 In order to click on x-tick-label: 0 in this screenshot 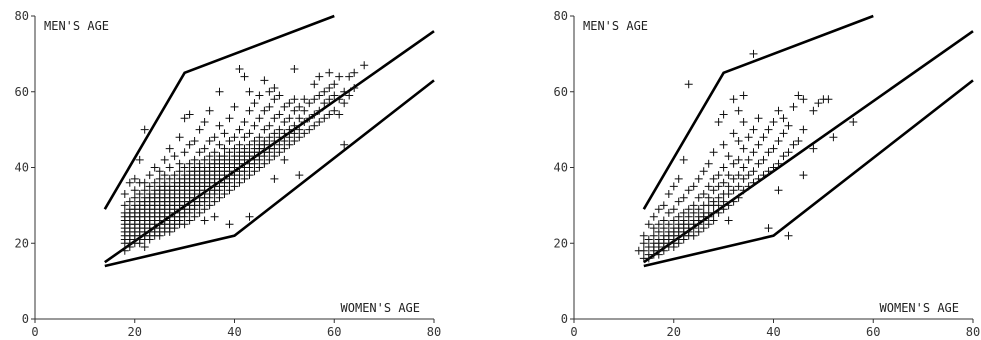, I will do `click(573, 332)`.